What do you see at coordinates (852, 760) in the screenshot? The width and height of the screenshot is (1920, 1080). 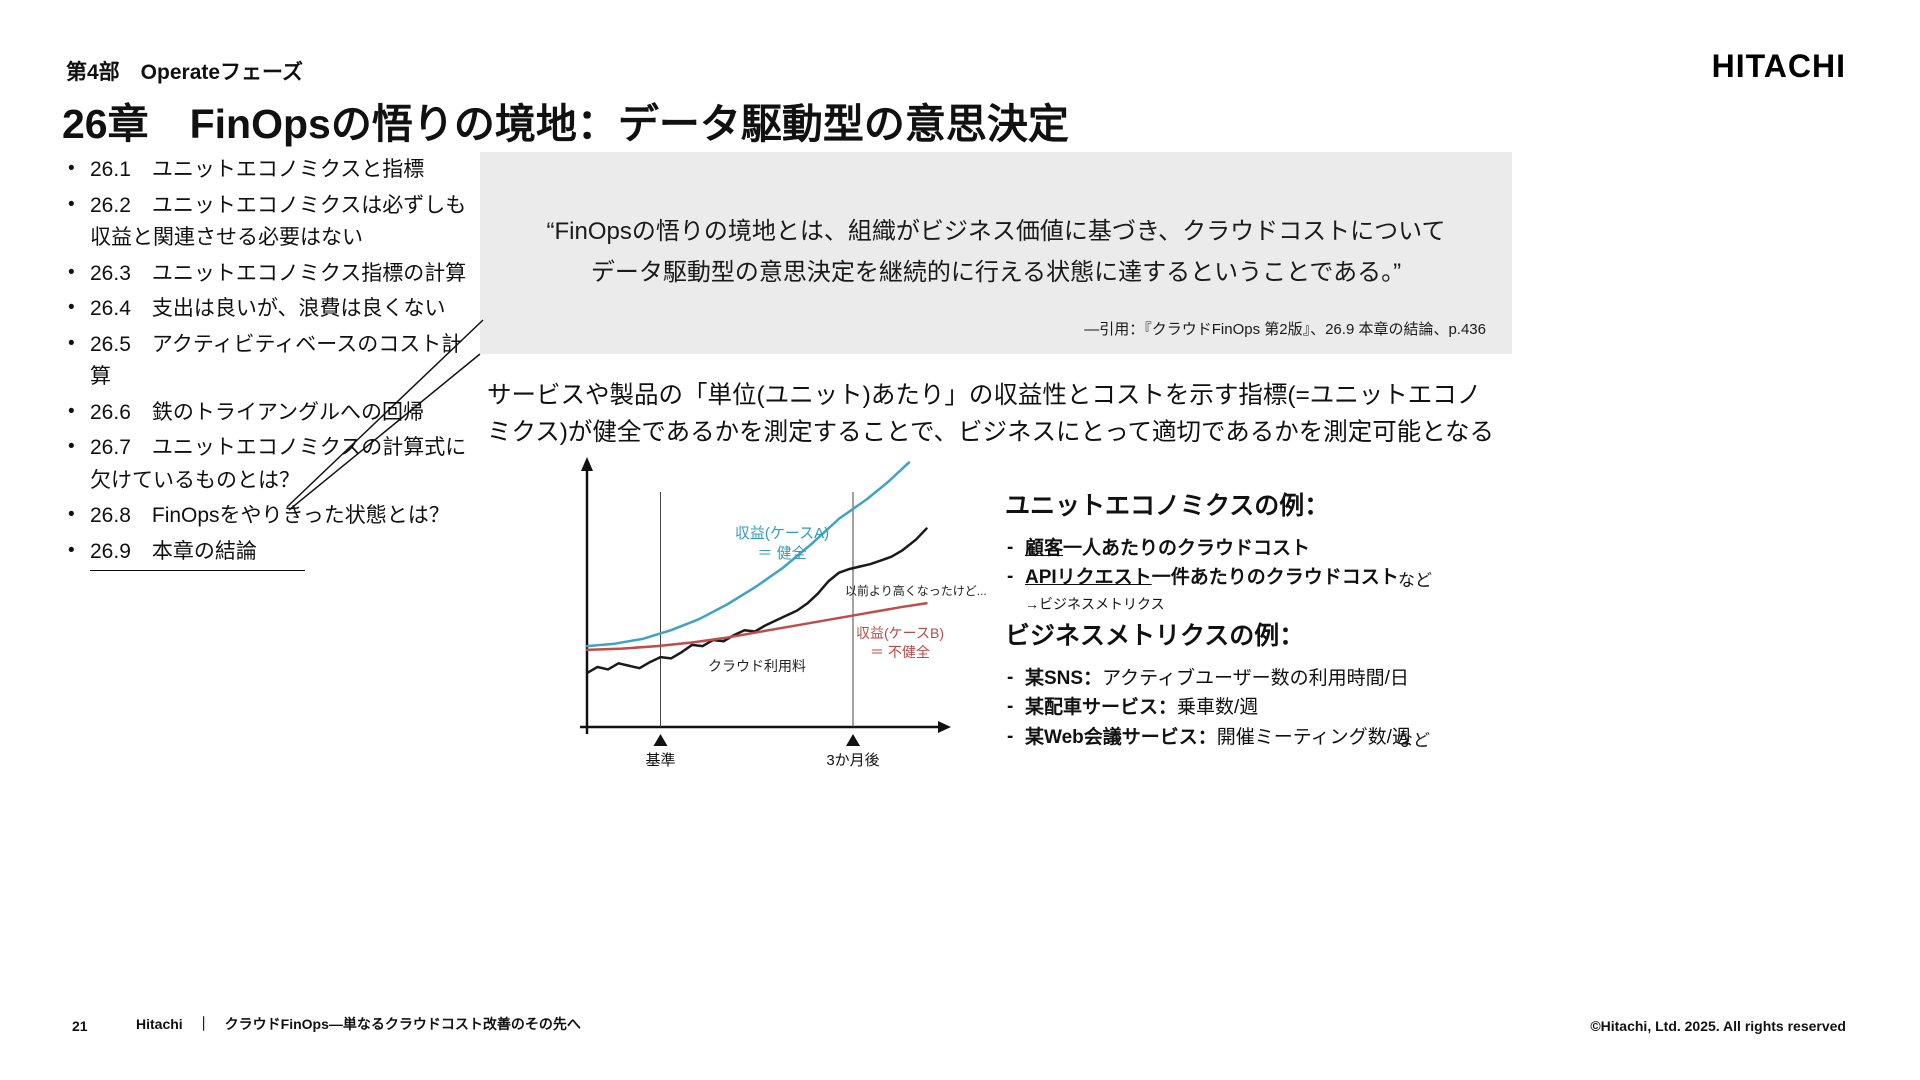 I see `marker-label: 3か月後` at bounding box center [852, 760].